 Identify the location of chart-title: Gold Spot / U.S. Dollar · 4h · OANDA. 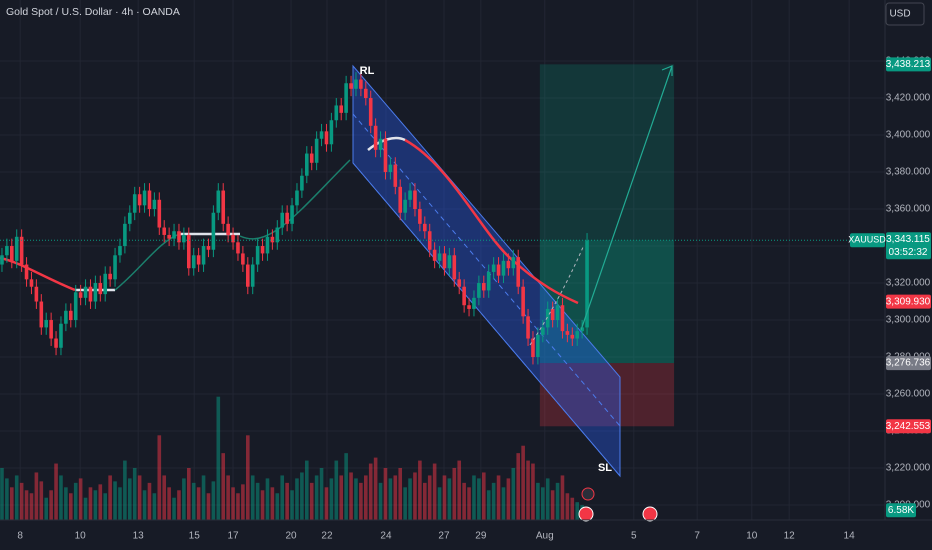
(93, 12).